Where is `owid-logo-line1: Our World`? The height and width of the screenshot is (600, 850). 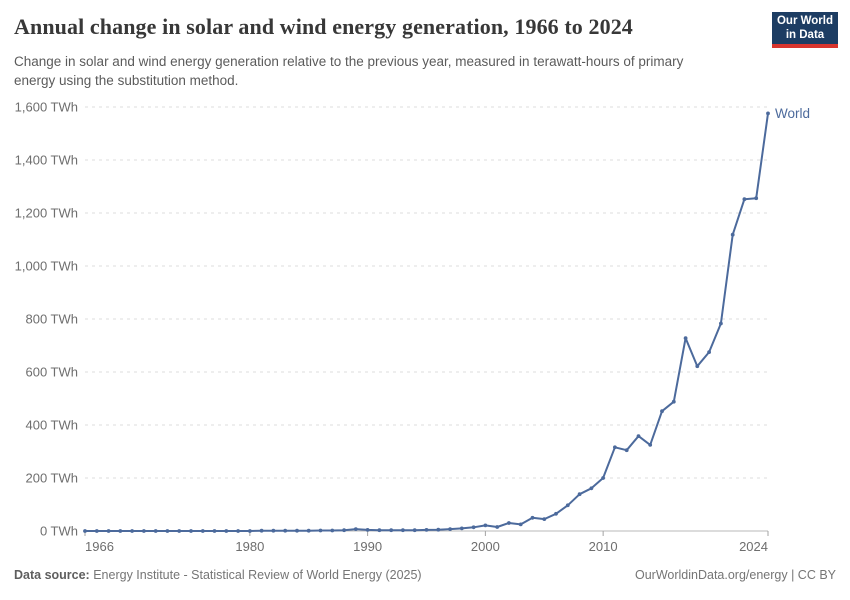 owid-logo-line1: Our World is located at coordinates (804, 21).